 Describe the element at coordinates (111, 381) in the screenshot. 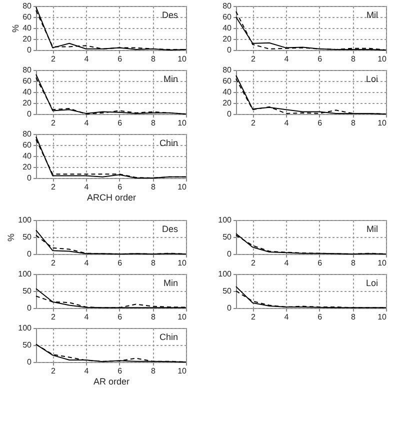

I see `x-axis-title: AR order` at that location.